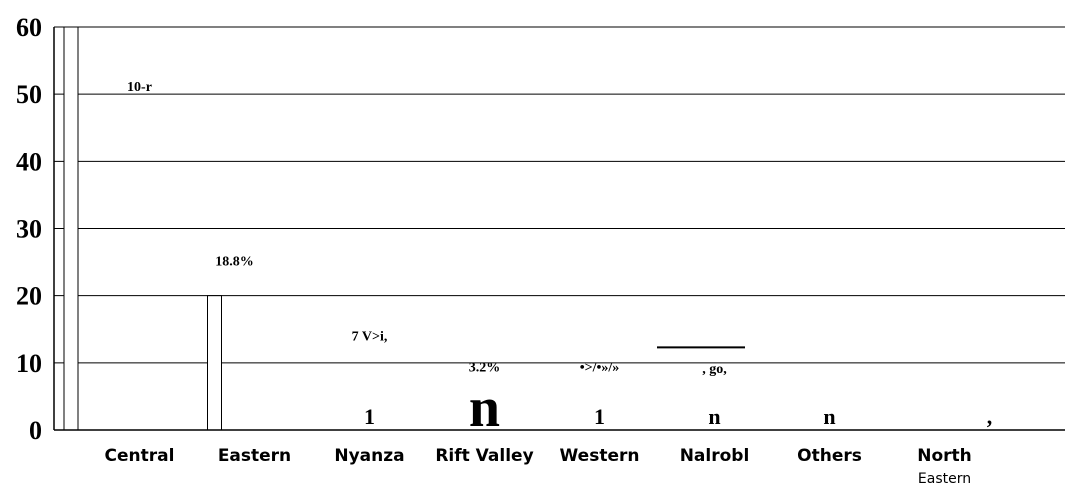 The image size is (1065, 490). Describe the element at coordinates (715, 456) in the screenshot. I see `x-tick-label-5: Nalrobl` at that location.